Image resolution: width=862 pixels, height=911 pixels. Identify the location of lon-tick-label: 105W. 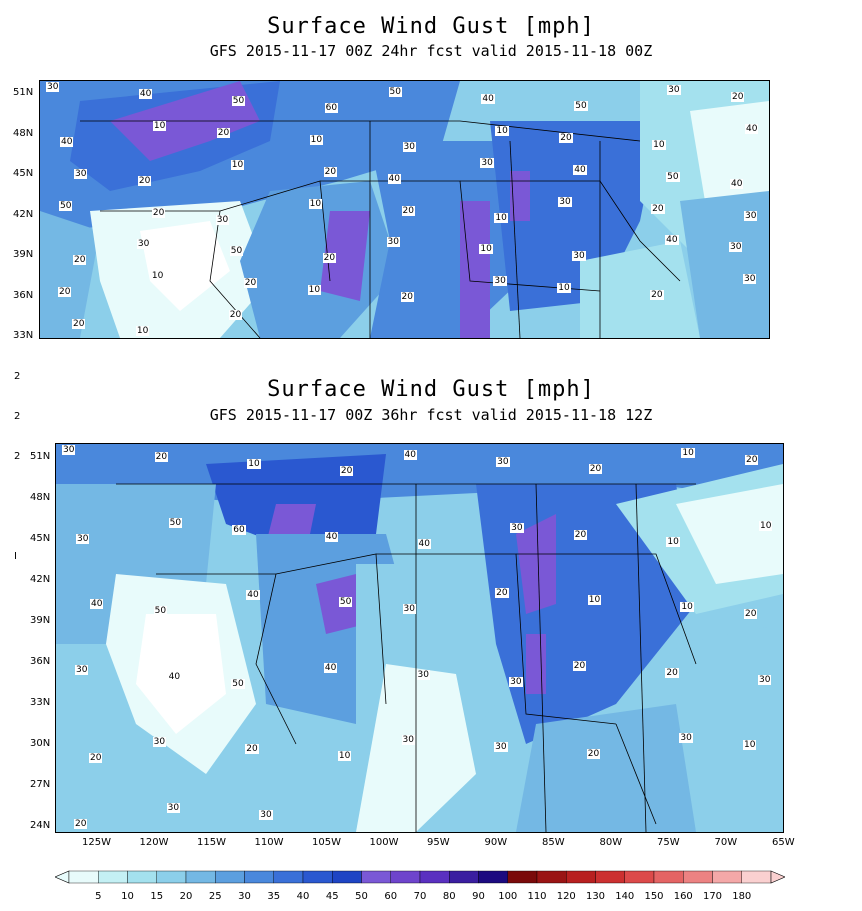
(326, 842).